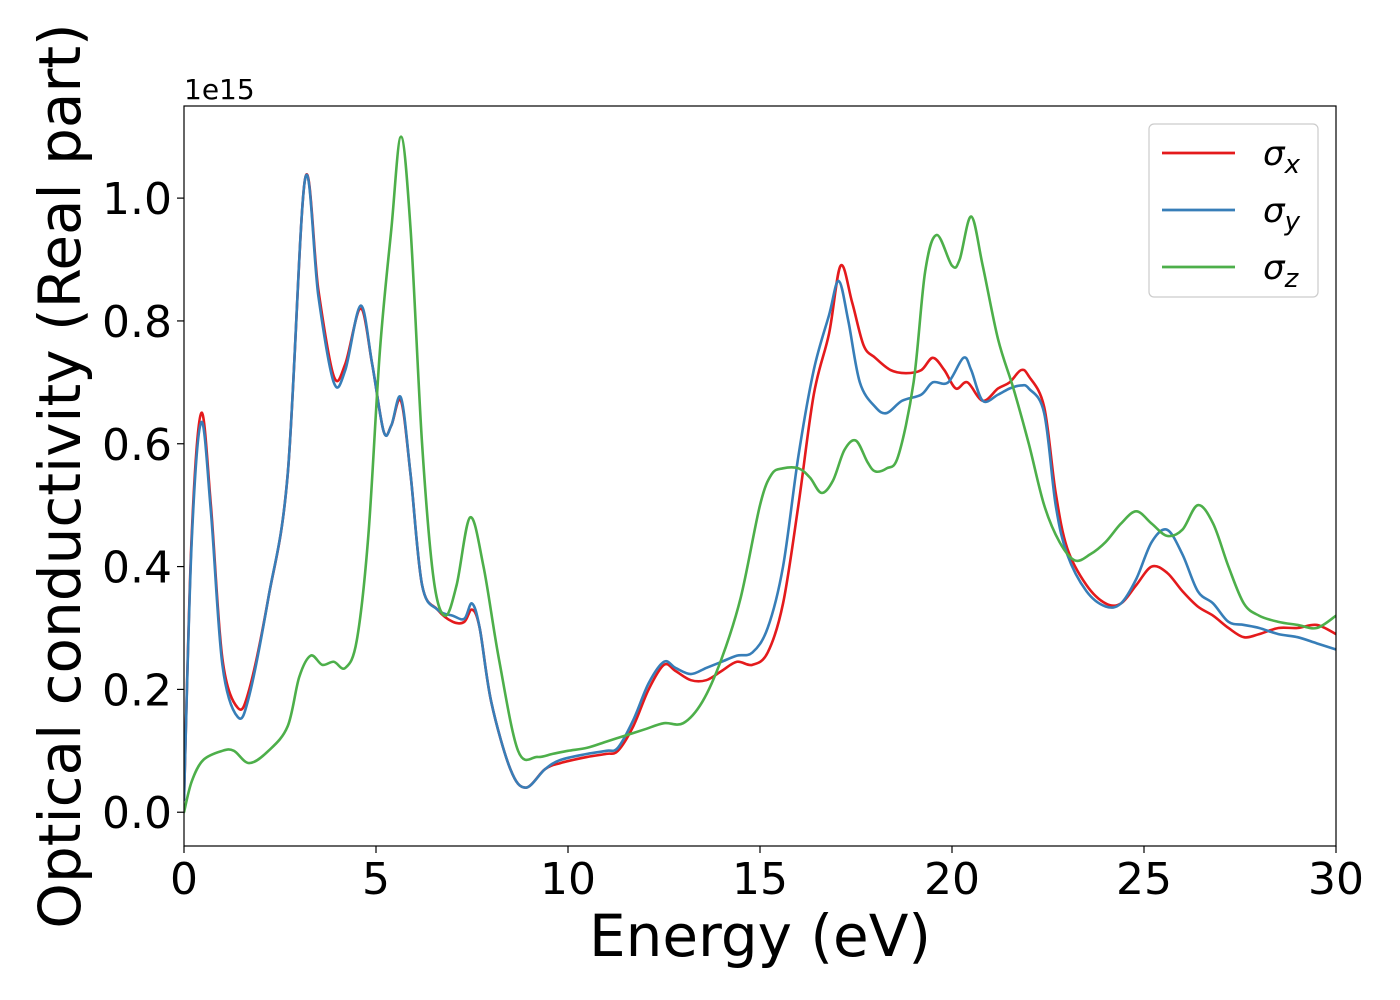 The image size is (1400, 1000). I want to click on x-tick-label: 5, so click(376, 879).